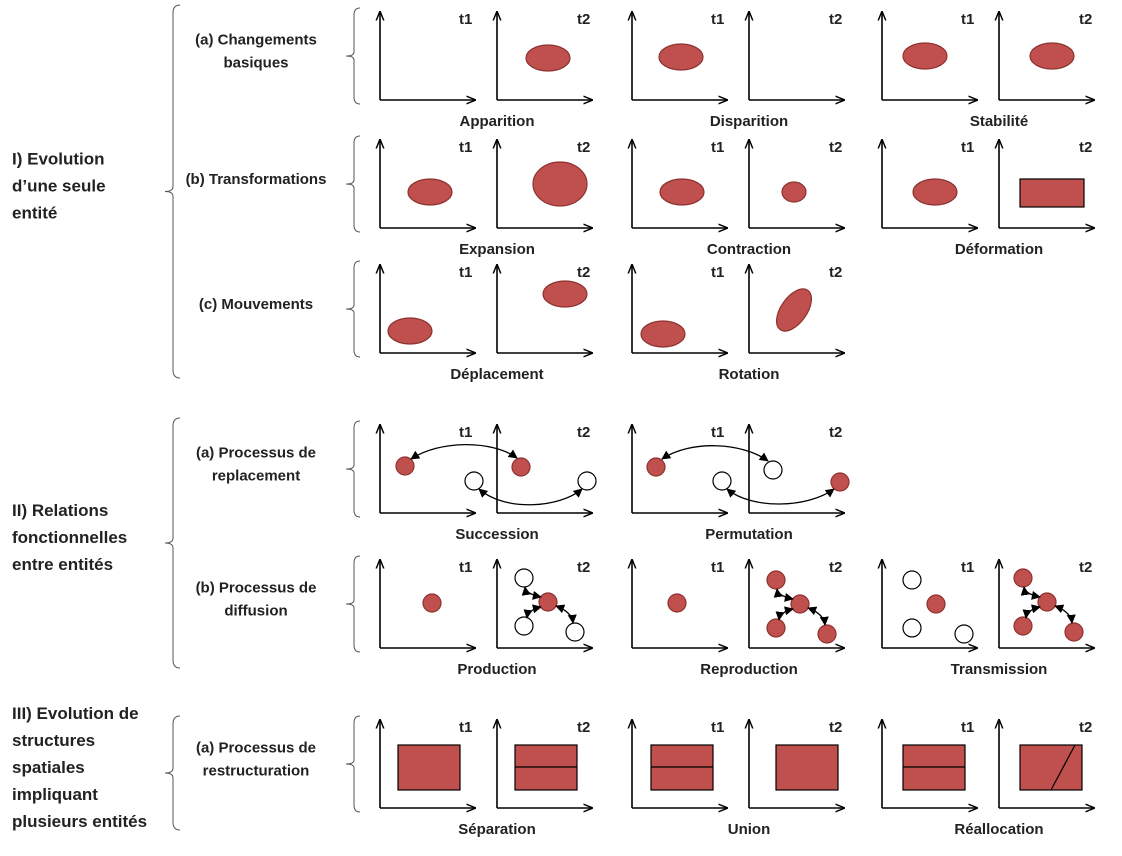 Image resolution: width=1122 pixels, height=856 pixels. What do you see at coordinates (749, 829) in the screenshot?
I see `caption: Union` at bounding box center [749, 829].